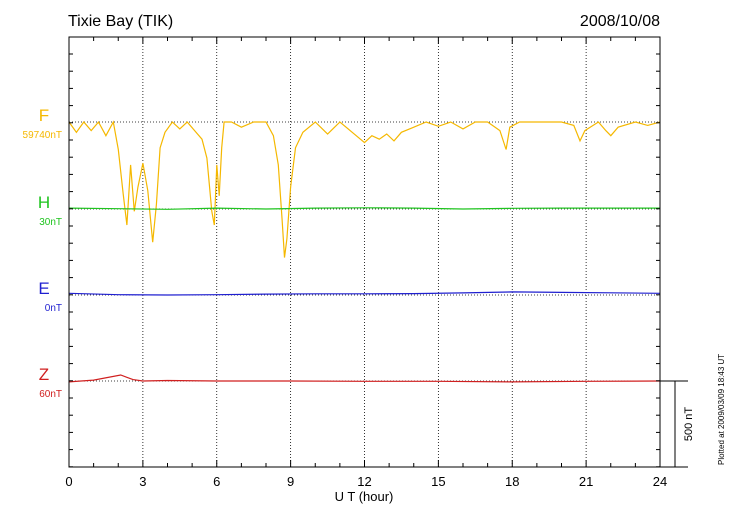 The image size is (730, 520). What do you see at coordinates (68, 481) in the screenshot?
I see `x-tick-label: 0` at bounding box center [68, 481].